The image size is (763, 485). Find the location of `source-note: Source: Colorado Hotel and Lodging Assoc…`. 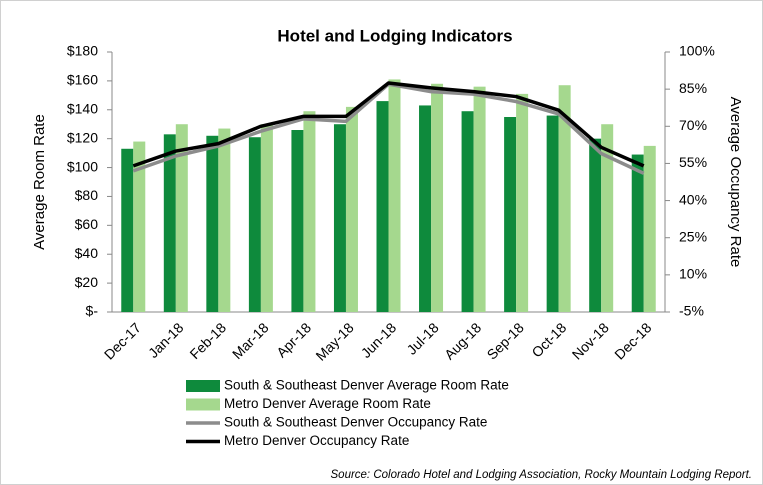

source-note: Source: Colorado Hotel and Lodging Assoc… is located at coordinates (542, 475).